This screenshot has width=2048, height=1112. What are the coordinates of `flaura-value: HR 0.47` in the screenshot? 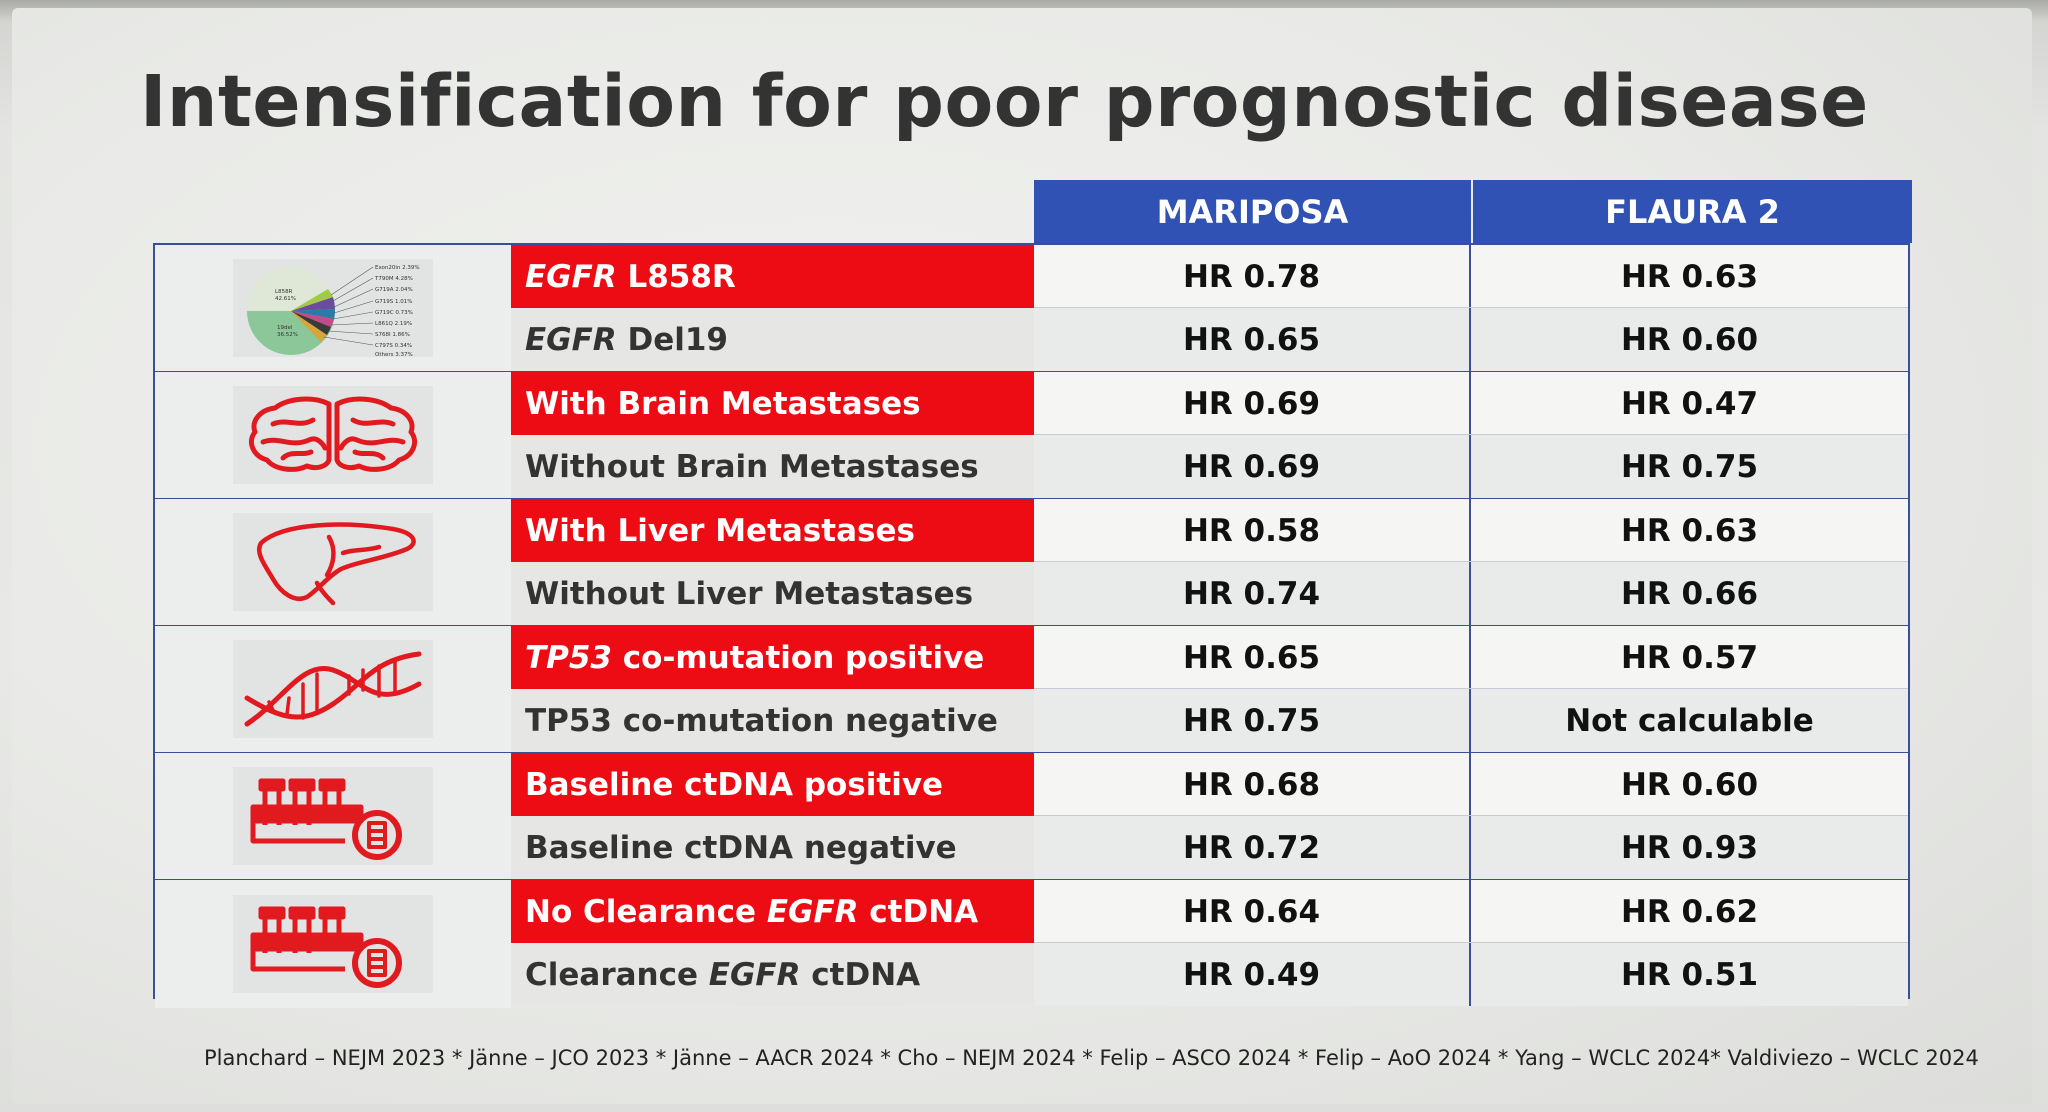 It's located at (1689, 403).